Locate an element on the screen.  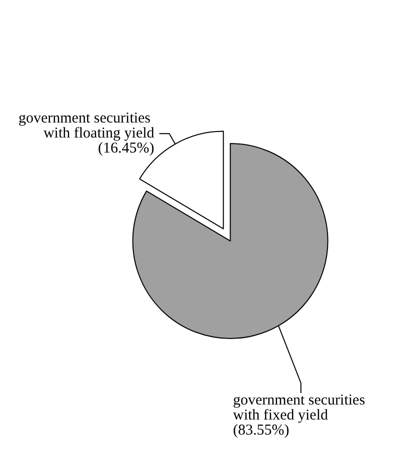
data-label: (16.45%) is located at coordinates (126, 148).